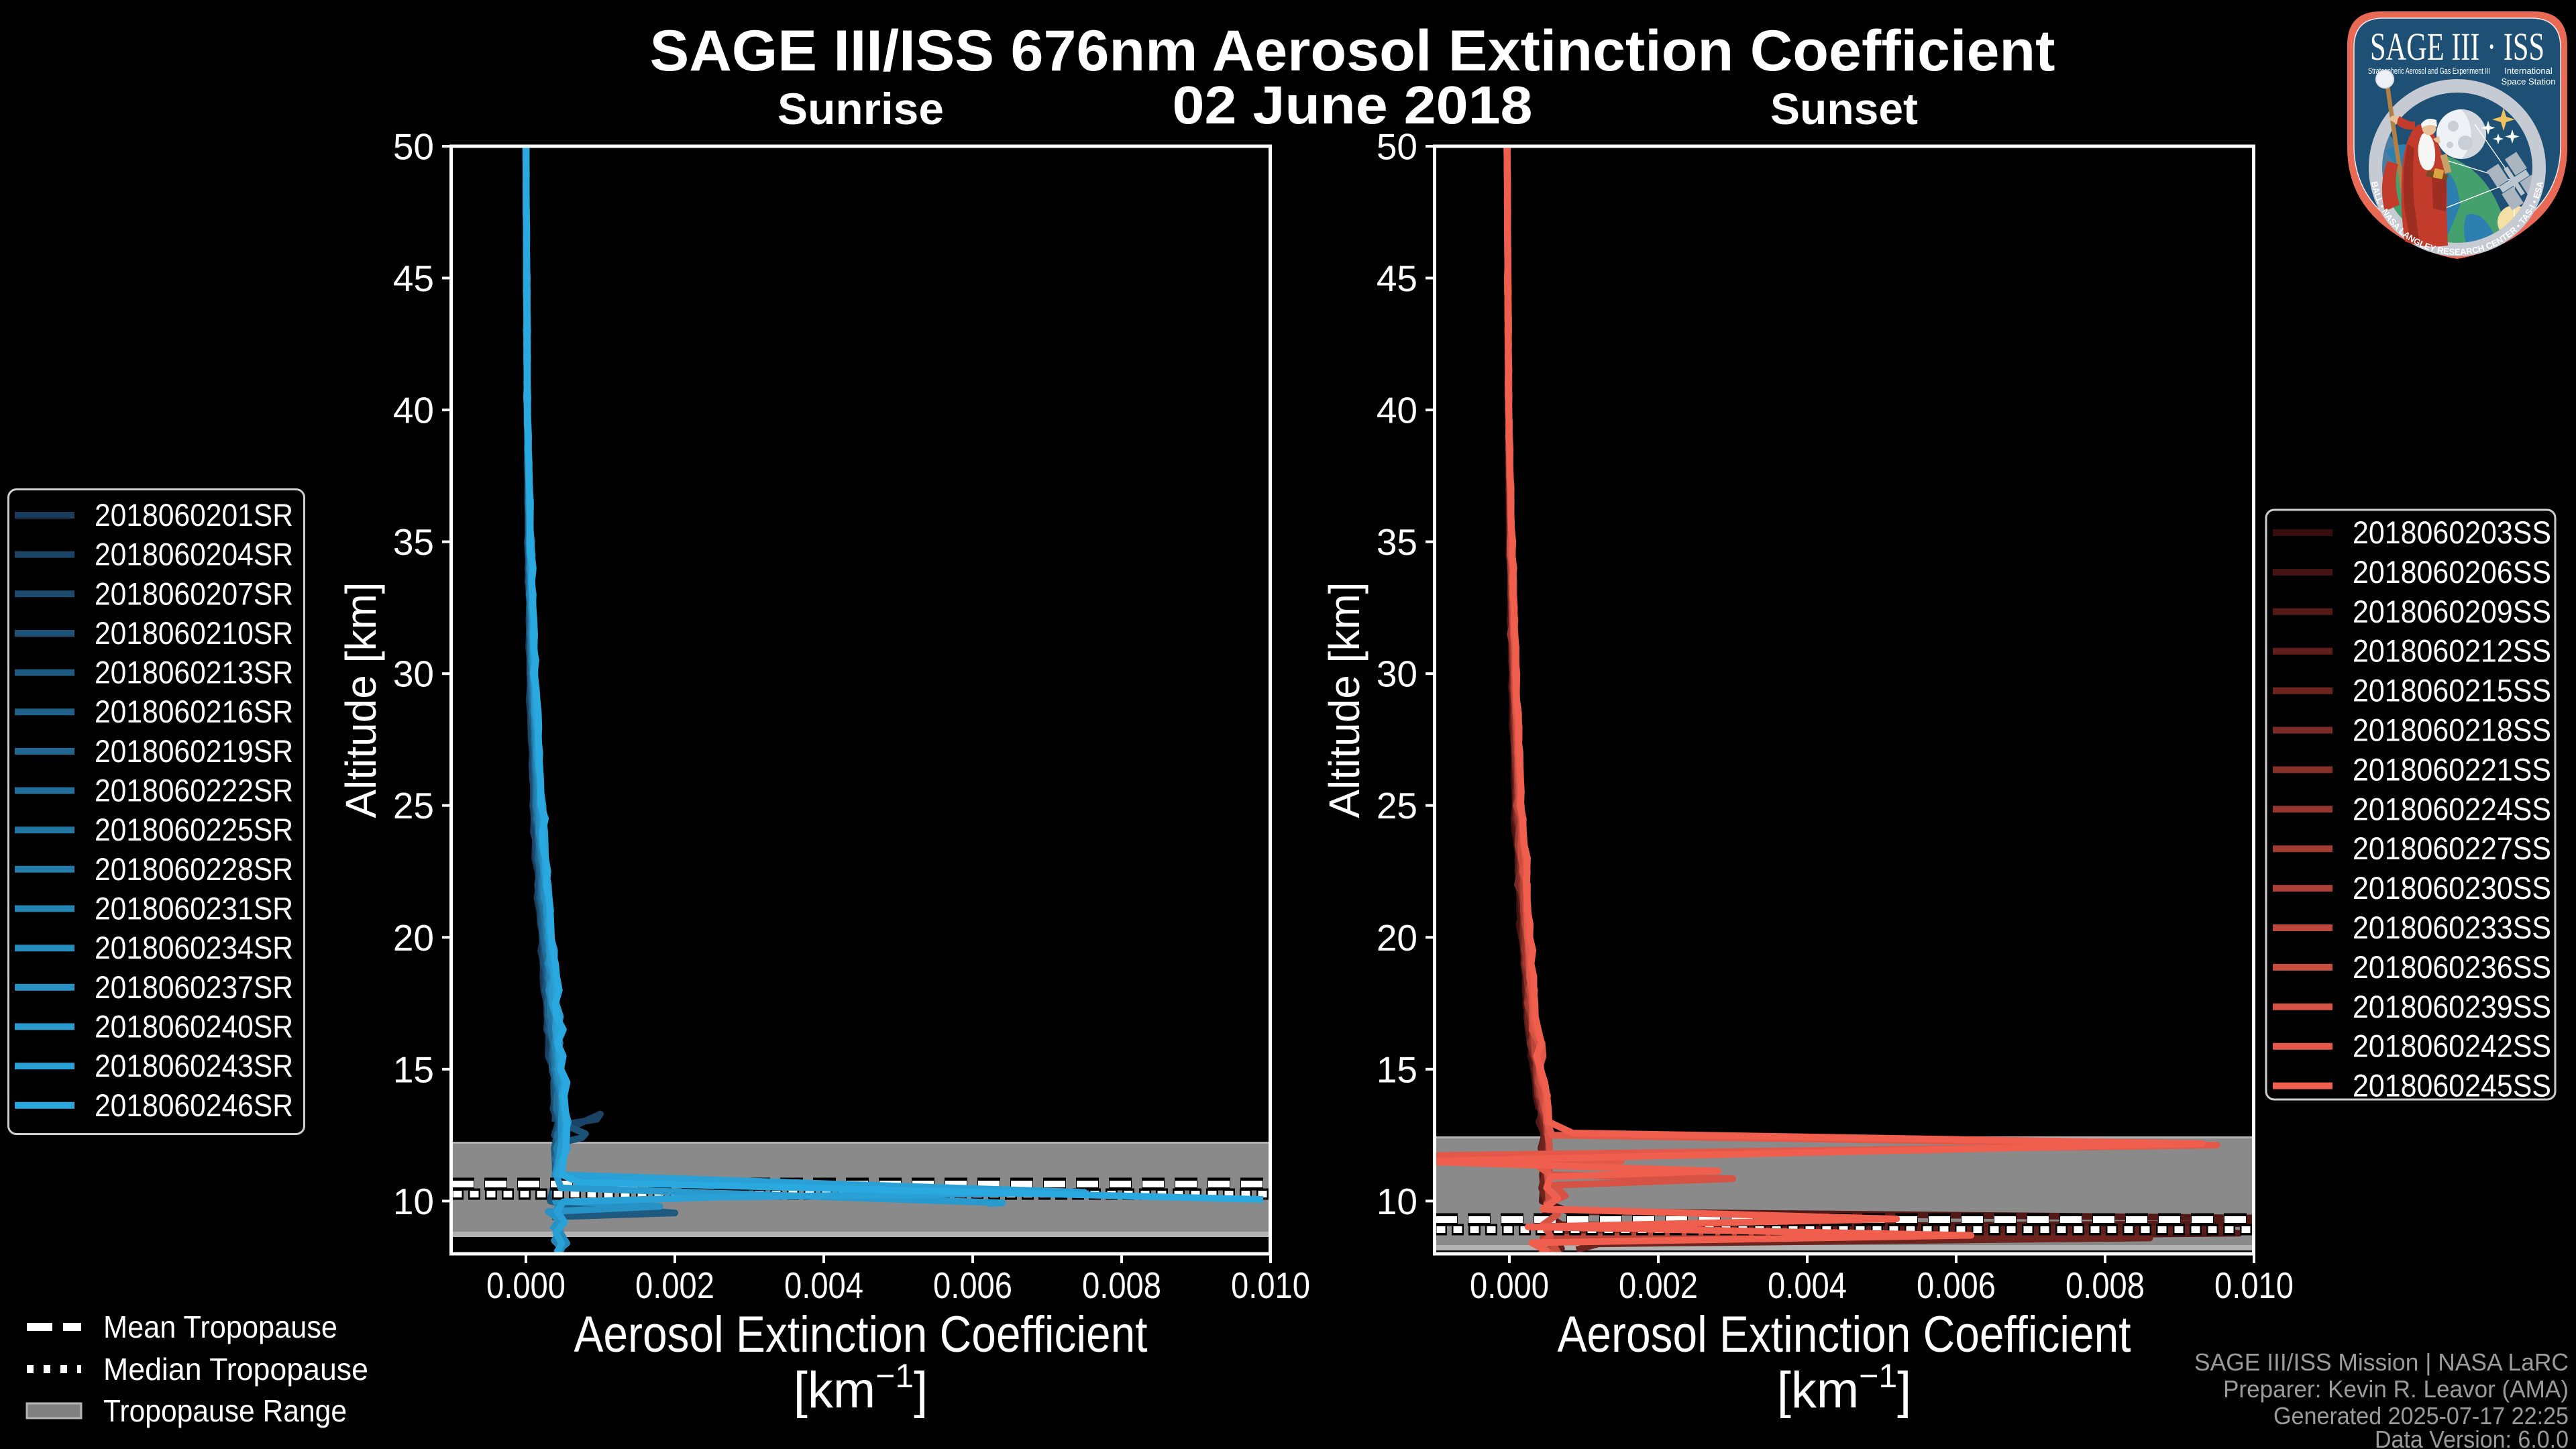 The height and width of the screenshot is (1449, 2576). Describe the element at coordinates (194, 908) in the screenshot. I see `svg-text: 2018060231SR` at that location.